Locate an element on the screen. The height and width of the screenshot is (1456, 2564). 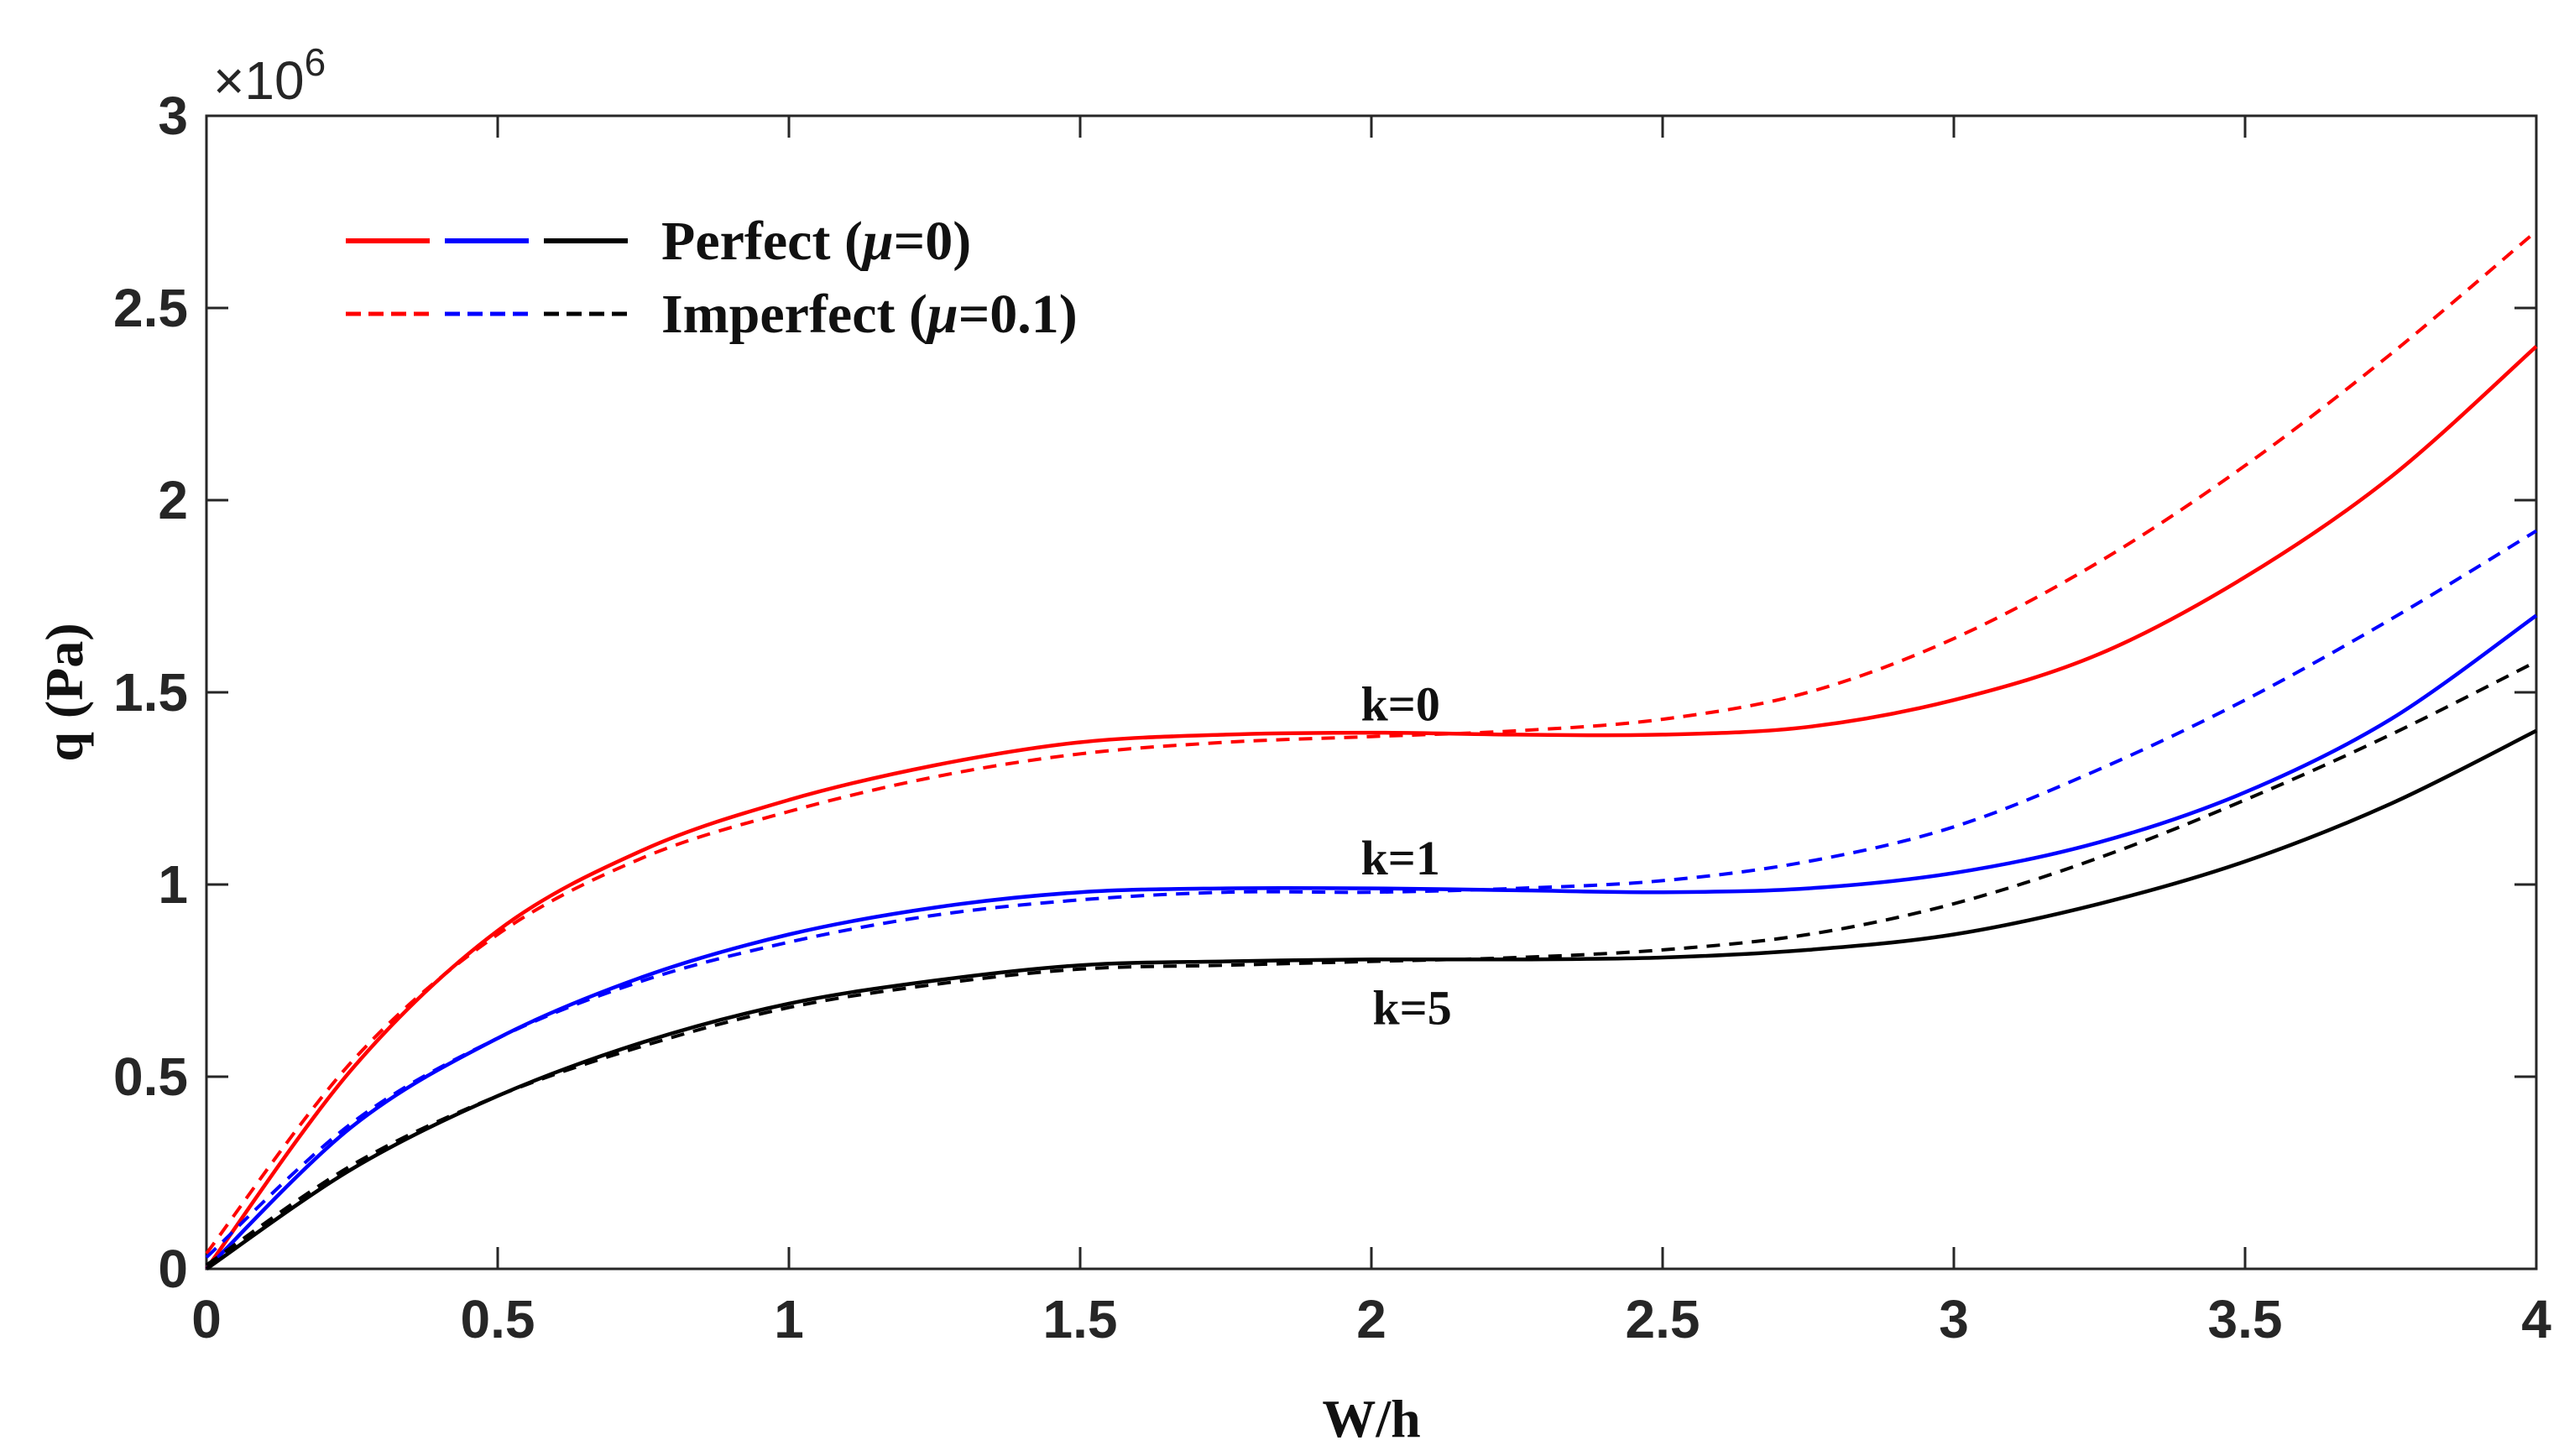
y-tick-label: 3 is located at coordinates (173, 116).